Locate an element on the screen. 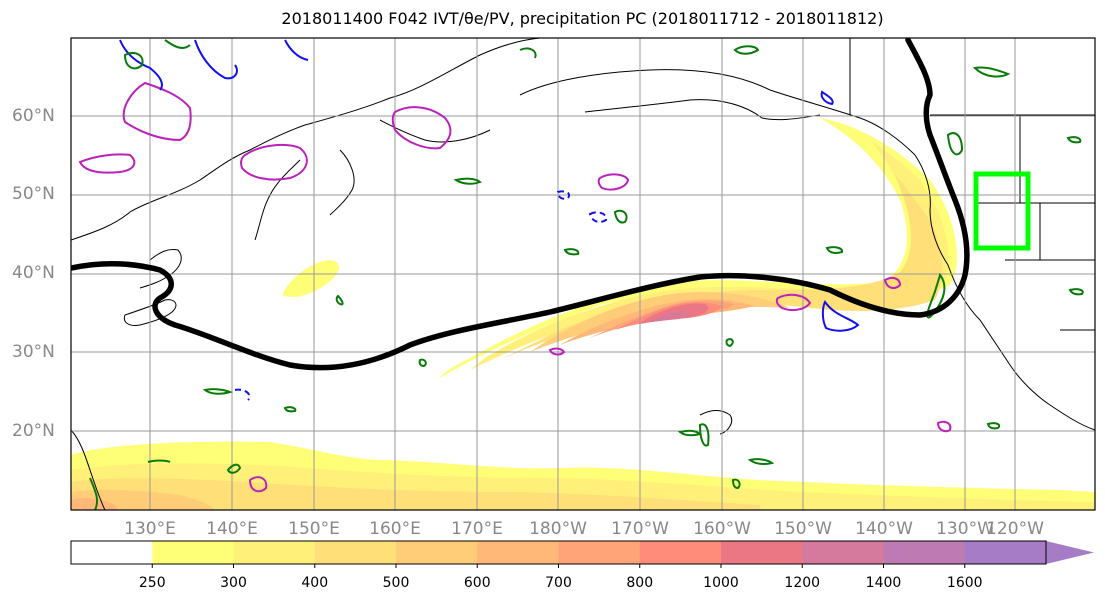  lon-label-160w: 160°W is located at coordinates (722, 529).